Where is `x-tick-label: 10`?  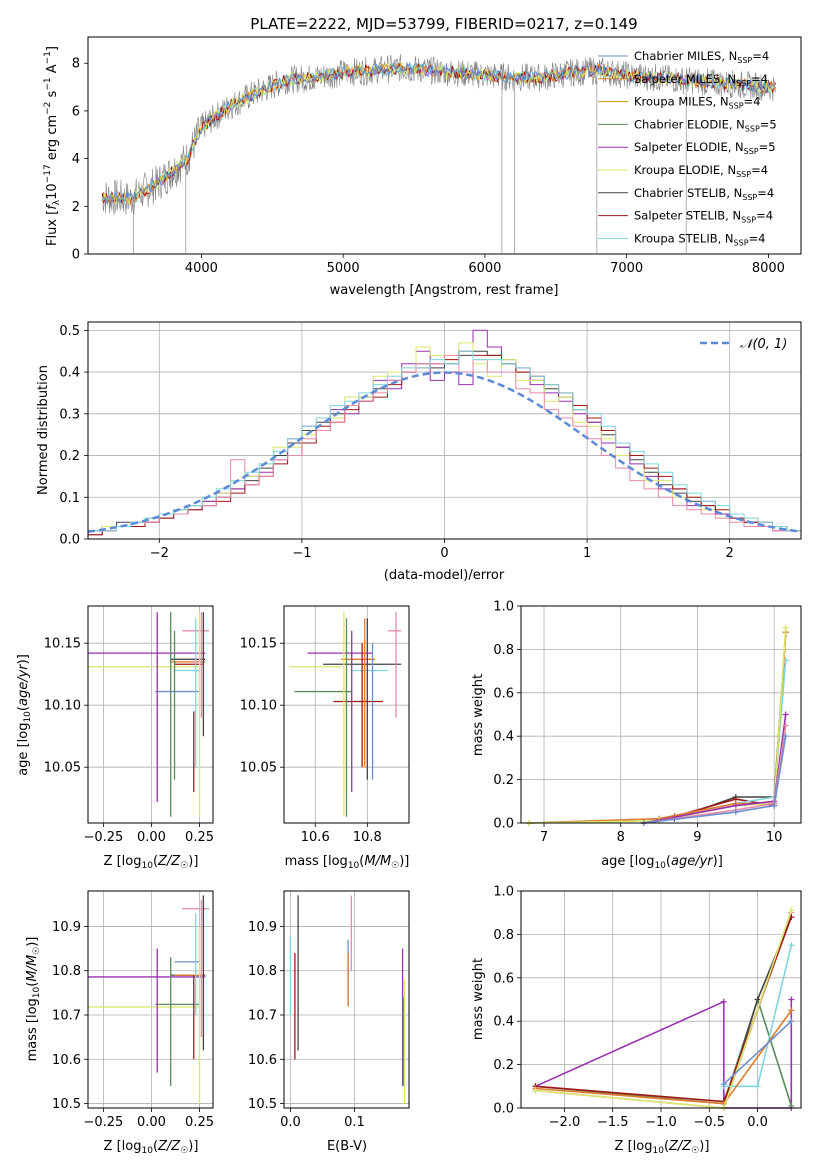 x-tick-label: 10 is located at coordinates (774, 837).